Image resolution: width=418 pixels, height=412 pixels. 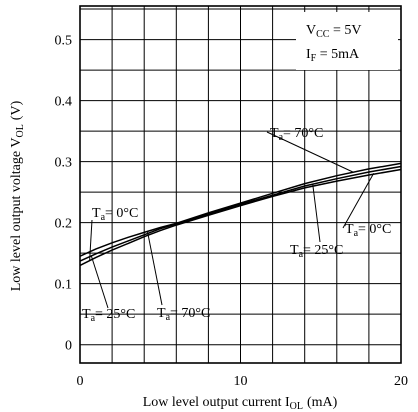 What do you see at coordinates (240, 403) in the screenshot?
I see `x-axis-title: Low level output current IOL (mA)` at bounding box center [240, 403].